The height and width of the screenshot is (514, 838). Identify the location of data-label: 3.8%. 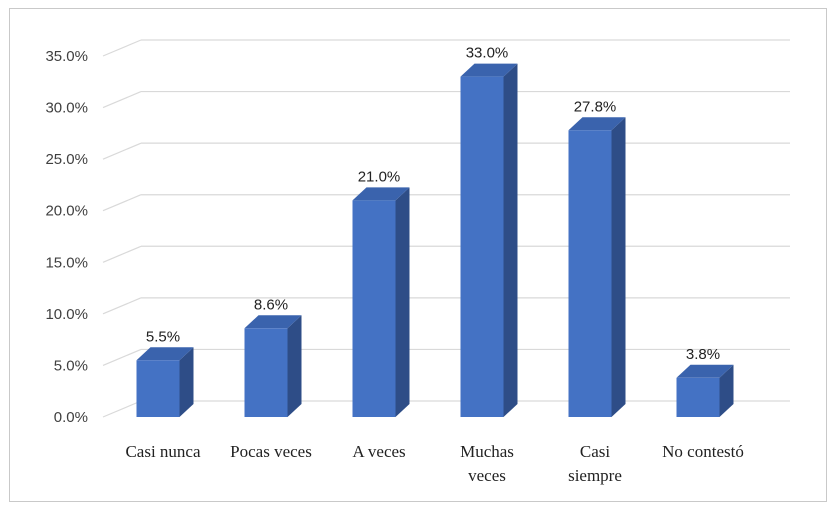
(703, 354).